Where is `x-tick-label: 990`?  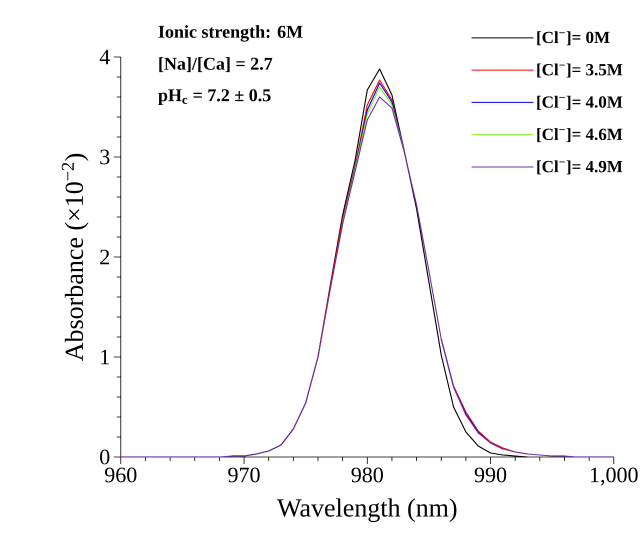 x-tick-label: 990 is located at coordinates (490, 475).